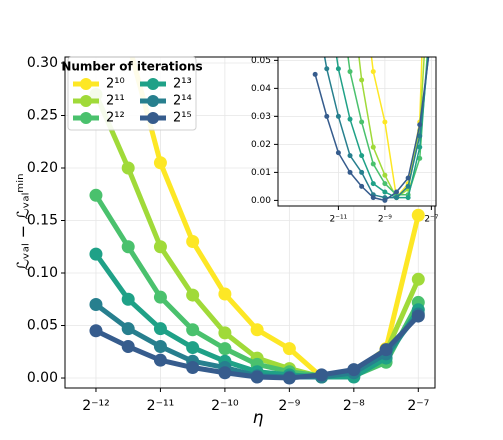 The height and width of the screenshot is (440, 503). Describe the element at coordinates (42, 63) in the screenshot. I see `y-tick-label: 0.30` at that location.